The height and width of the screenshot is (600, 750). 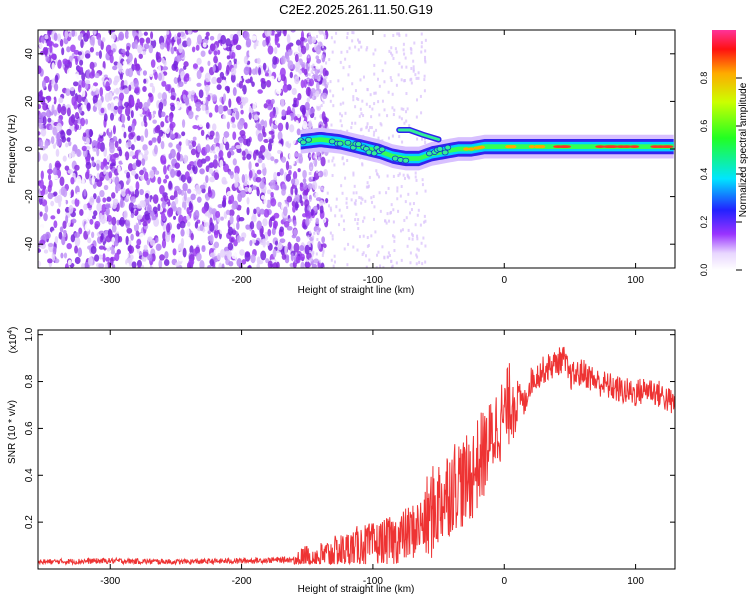 What do you see at coordinates (110, 280) in the screenshot?
I see `spectrogram-x-tick-label: -300` at bounding box center [110, 280].